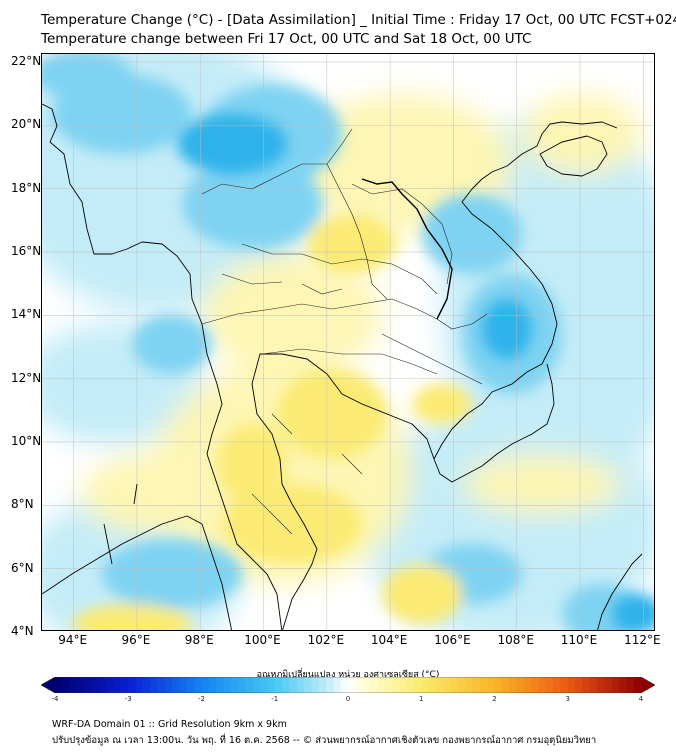  I want to click on colorbar-tick-6: 2, so click(494, 699).